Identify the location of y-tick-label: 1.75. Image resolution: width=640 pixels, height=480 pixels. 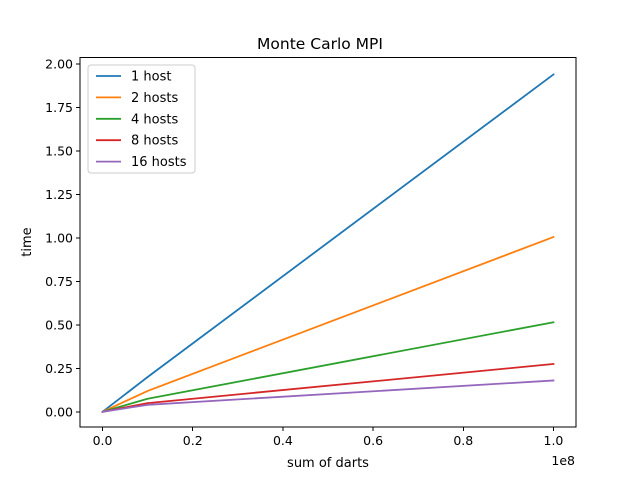
(59, 107).